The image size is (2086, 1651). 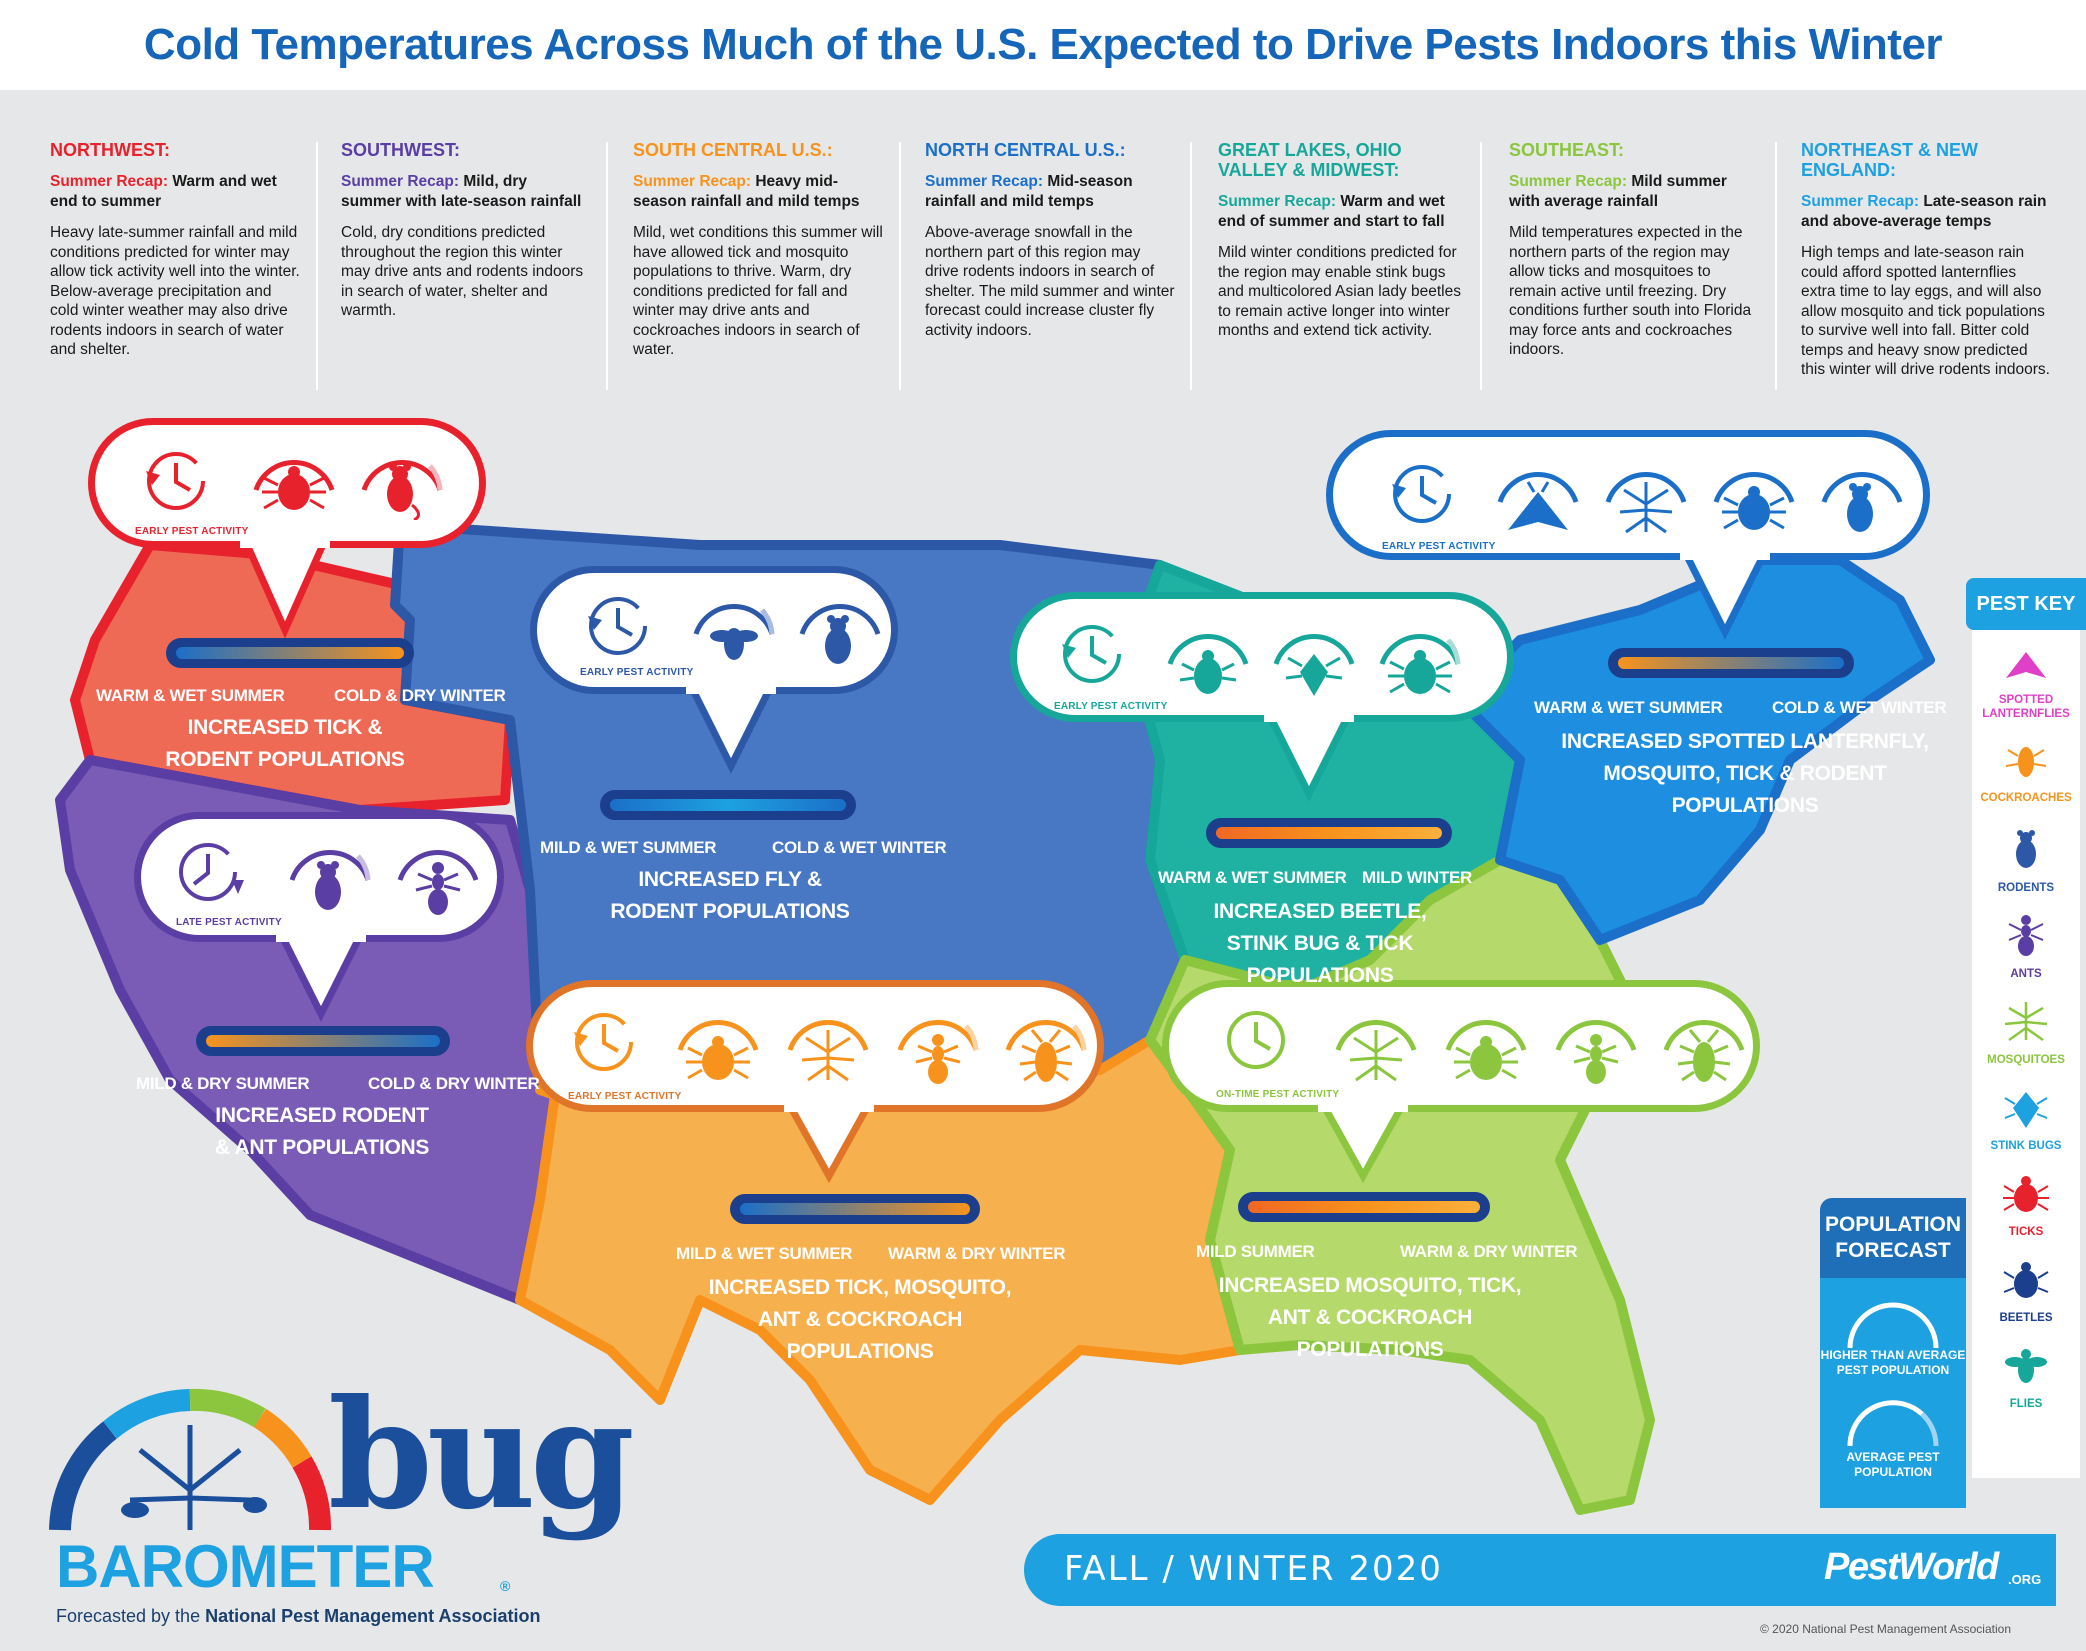 I want to click on pest-key-item: STINK BUGS, so click(x=2026, y=1118).